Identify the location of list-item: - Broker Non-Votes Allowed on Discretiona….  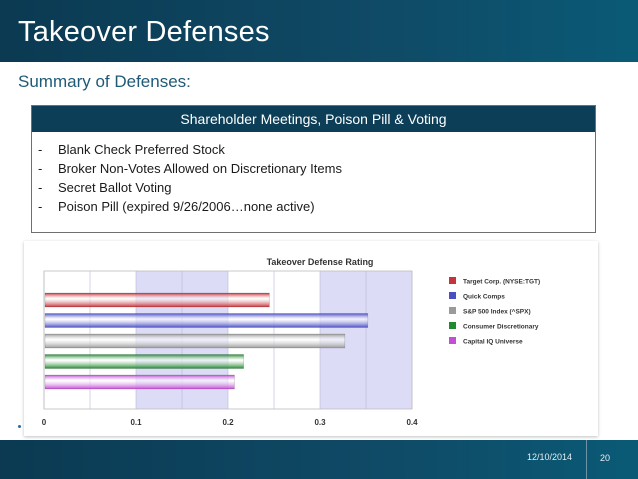
(316, 168).